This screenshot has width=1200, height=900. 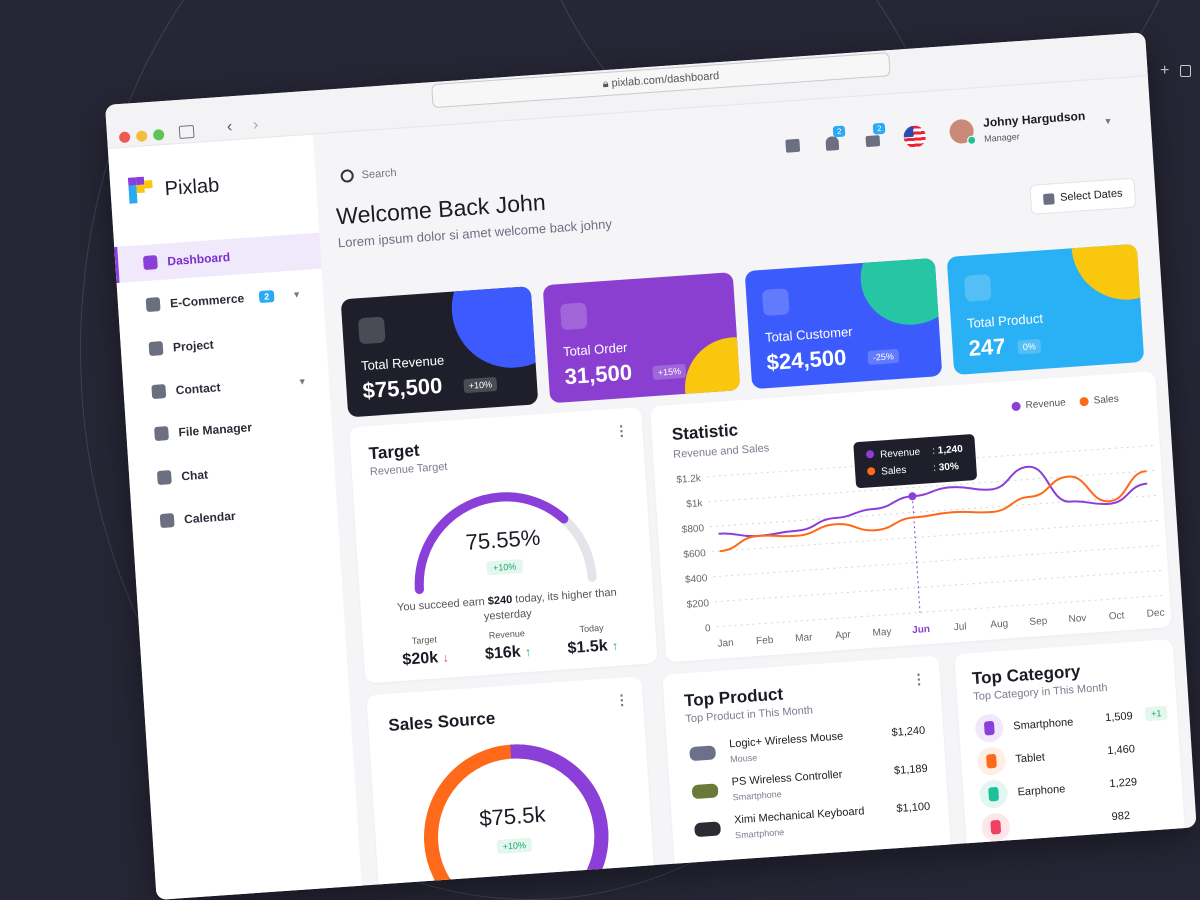 What do you see at coordinates (879, 128) in the screenshot?
I see `messages-badge: 2` at bounding box center [879, 128].